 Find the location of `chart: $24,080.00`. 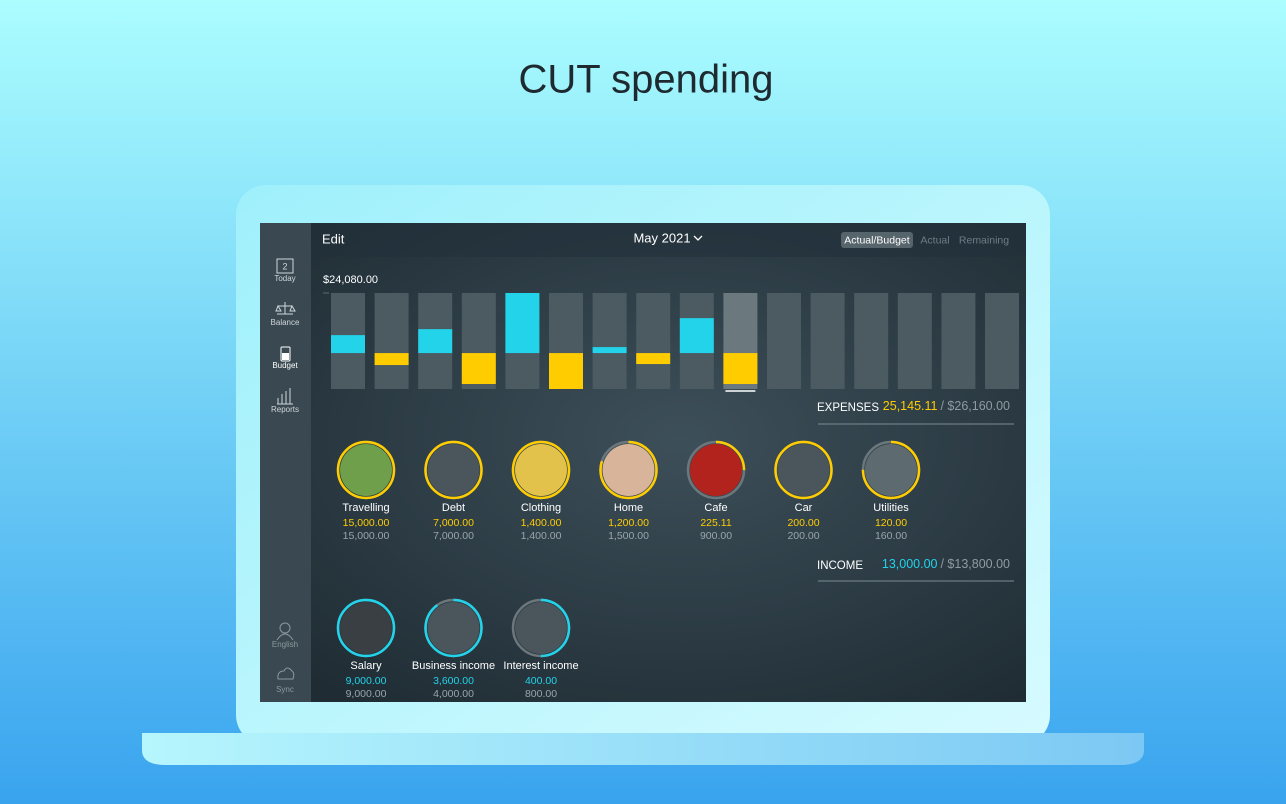

chart: $24,080.00 is located at coordinates (671, 333).